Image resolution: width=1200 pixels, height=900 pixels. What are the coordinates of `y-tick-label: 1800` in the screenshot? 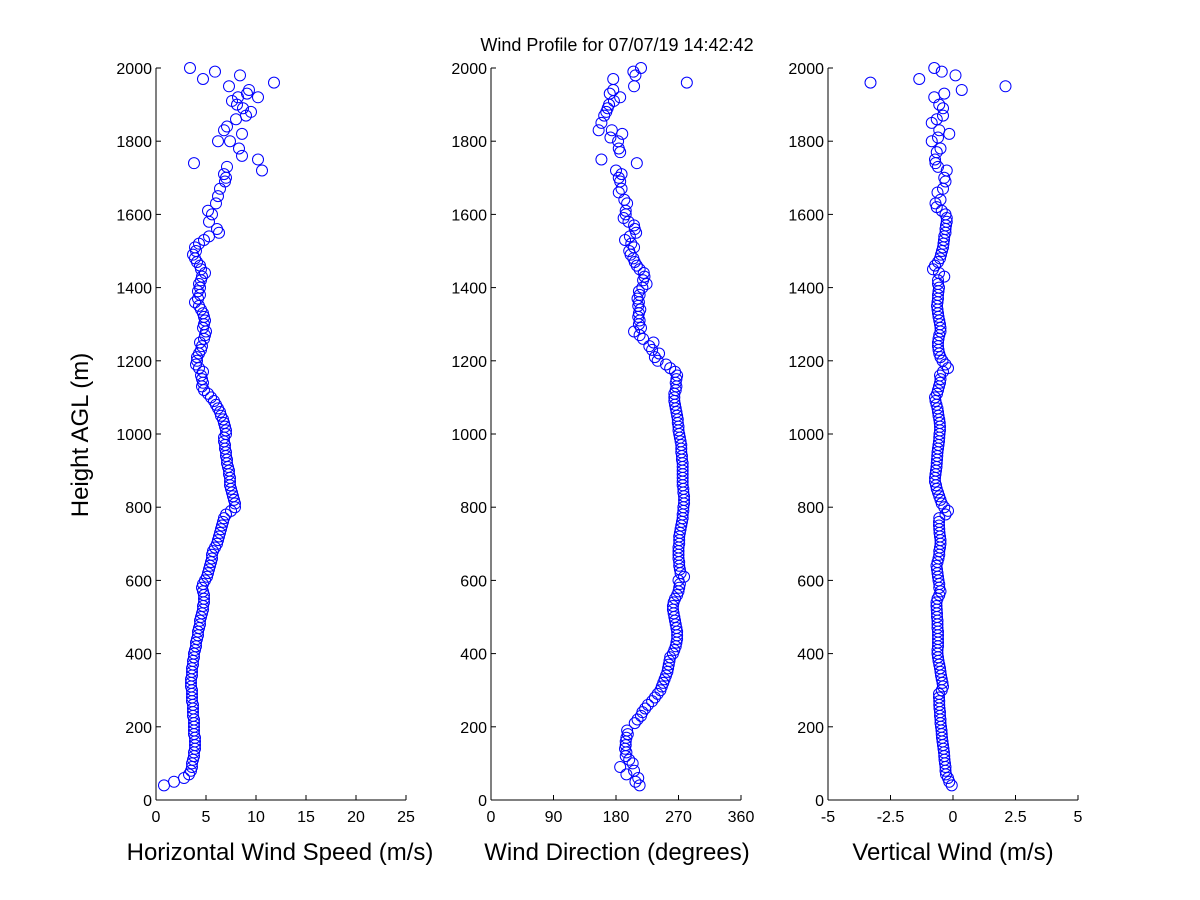 It's located at (134, 142).